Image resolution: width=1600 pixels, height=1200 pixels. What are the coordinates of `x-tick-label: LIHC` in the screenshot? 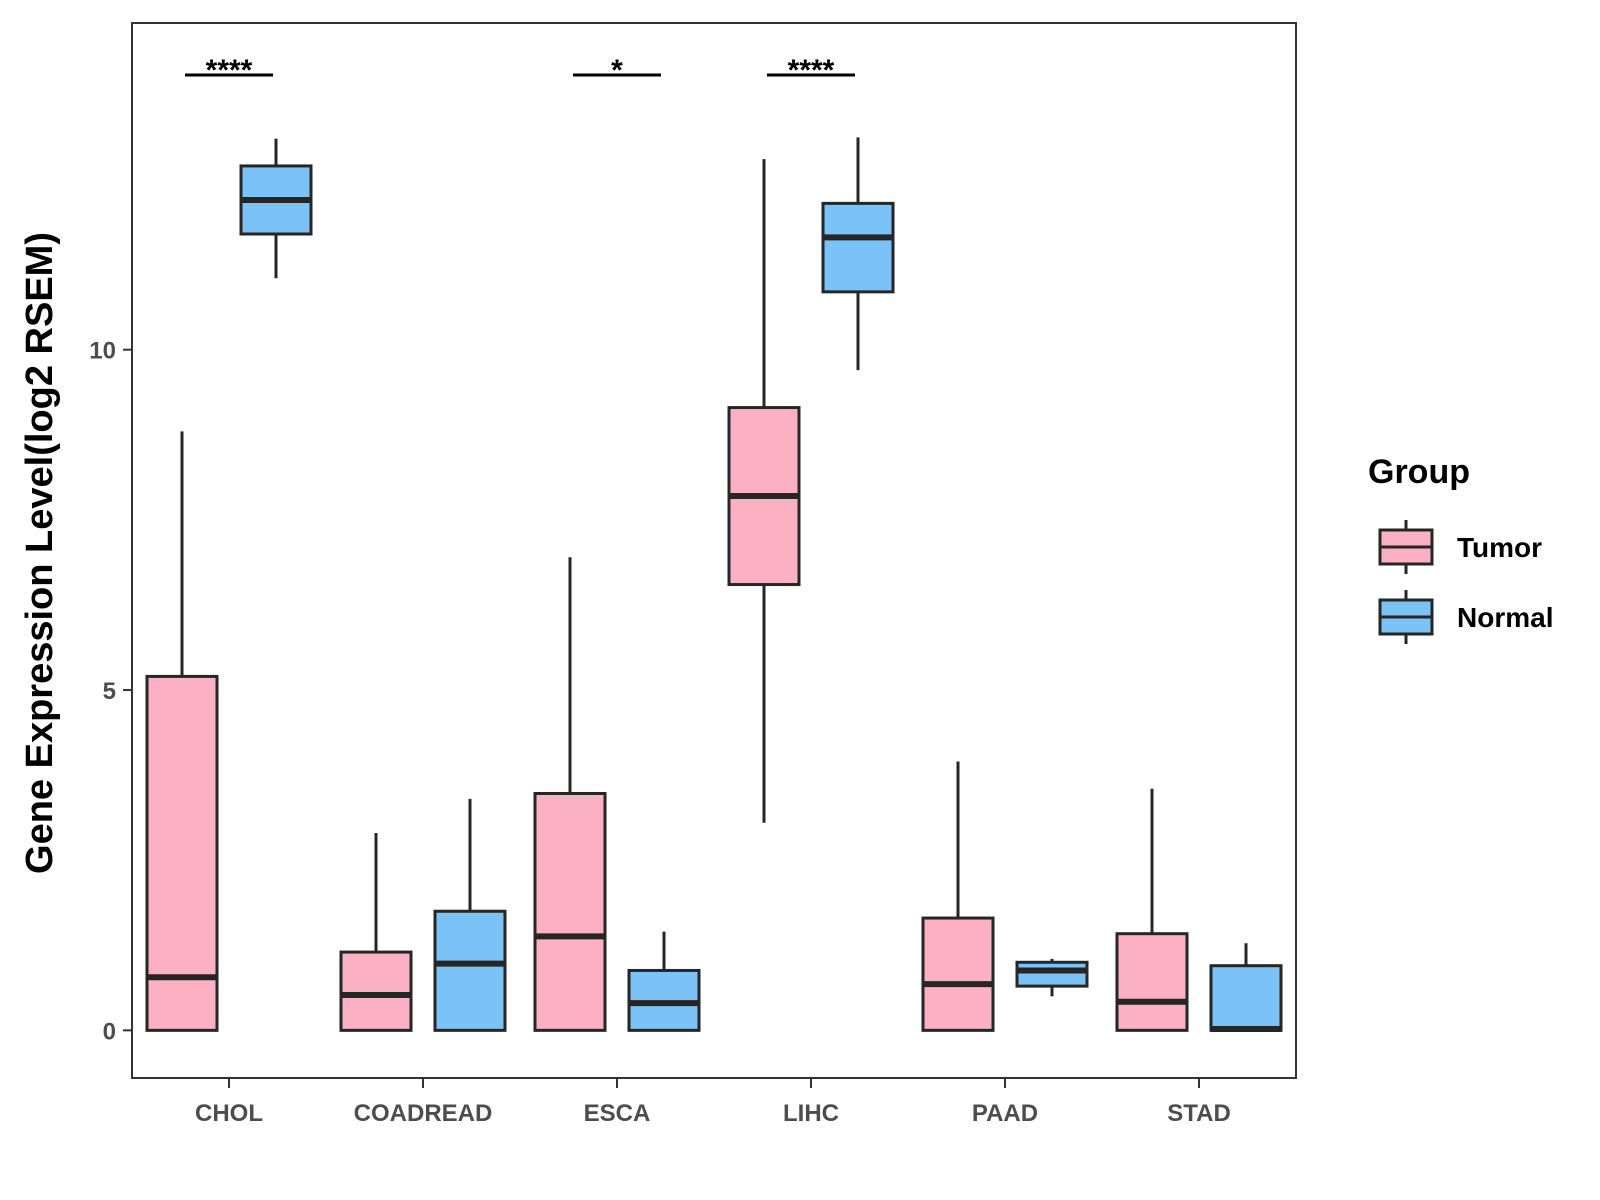 It's located at (811, 1113).